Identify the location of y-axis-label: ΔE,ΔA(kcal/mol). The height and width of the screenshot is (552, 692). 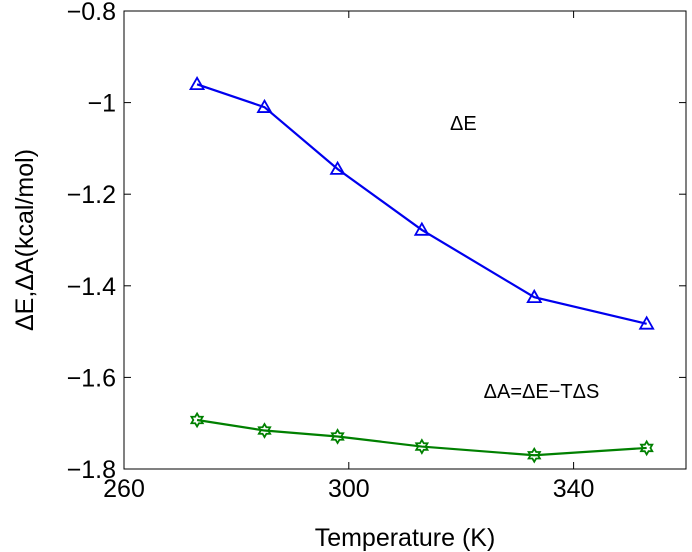
(25, 240).